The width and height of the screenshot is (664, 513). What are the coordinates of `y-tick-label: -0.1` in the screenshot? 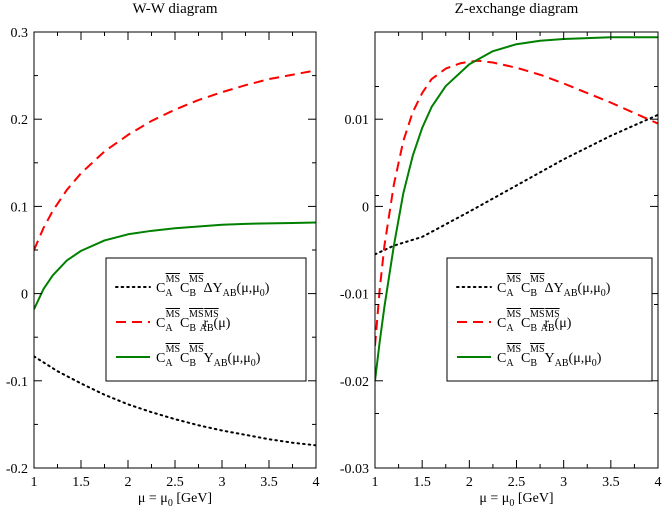 It's located at (17, 382).